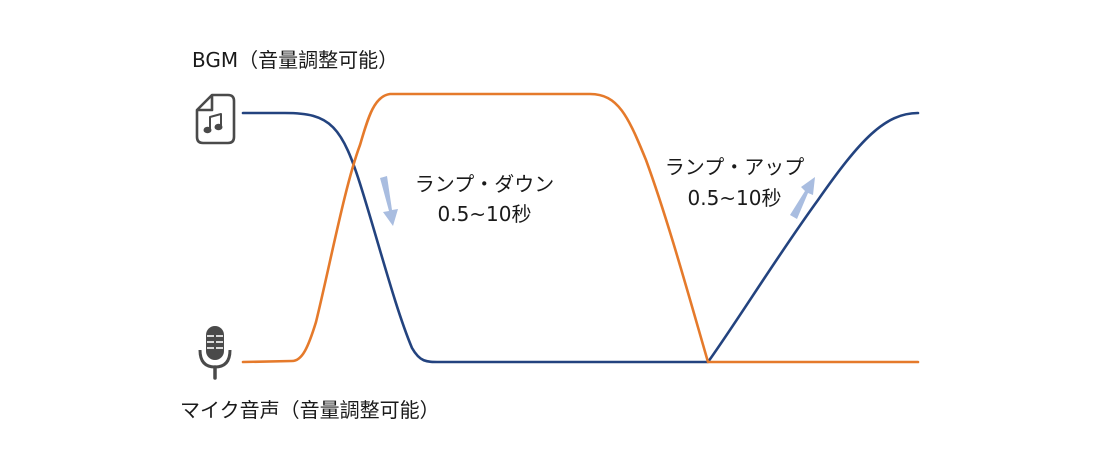 This screenshot has width=1120, height=460. I want to click on ramp-down-arrow, so click(389, 201).